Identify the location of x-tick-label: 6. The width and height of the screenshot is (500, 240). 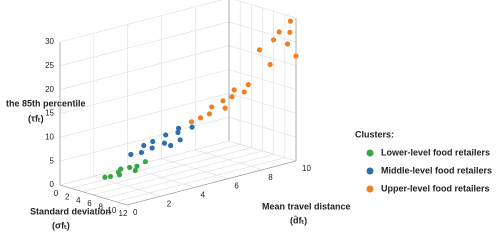
(89, 203).